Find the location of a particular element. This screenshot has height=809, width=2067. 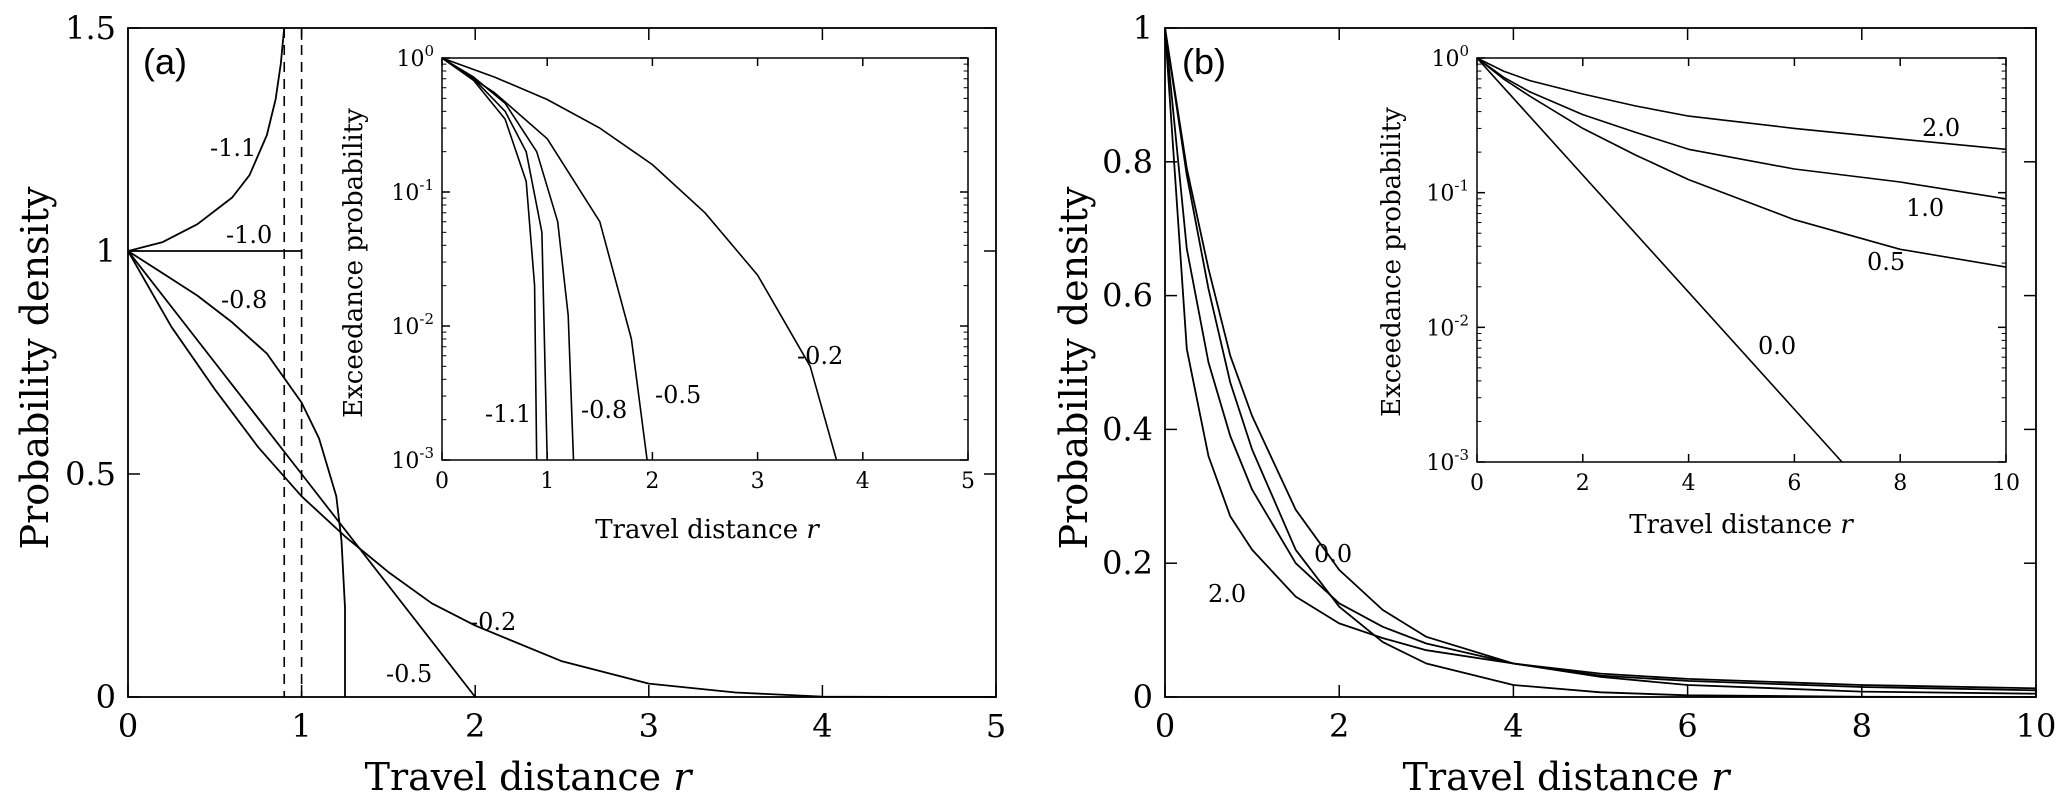

annotation-b-inset-1.0: 1.0 is located at coordinates (1925, 208).